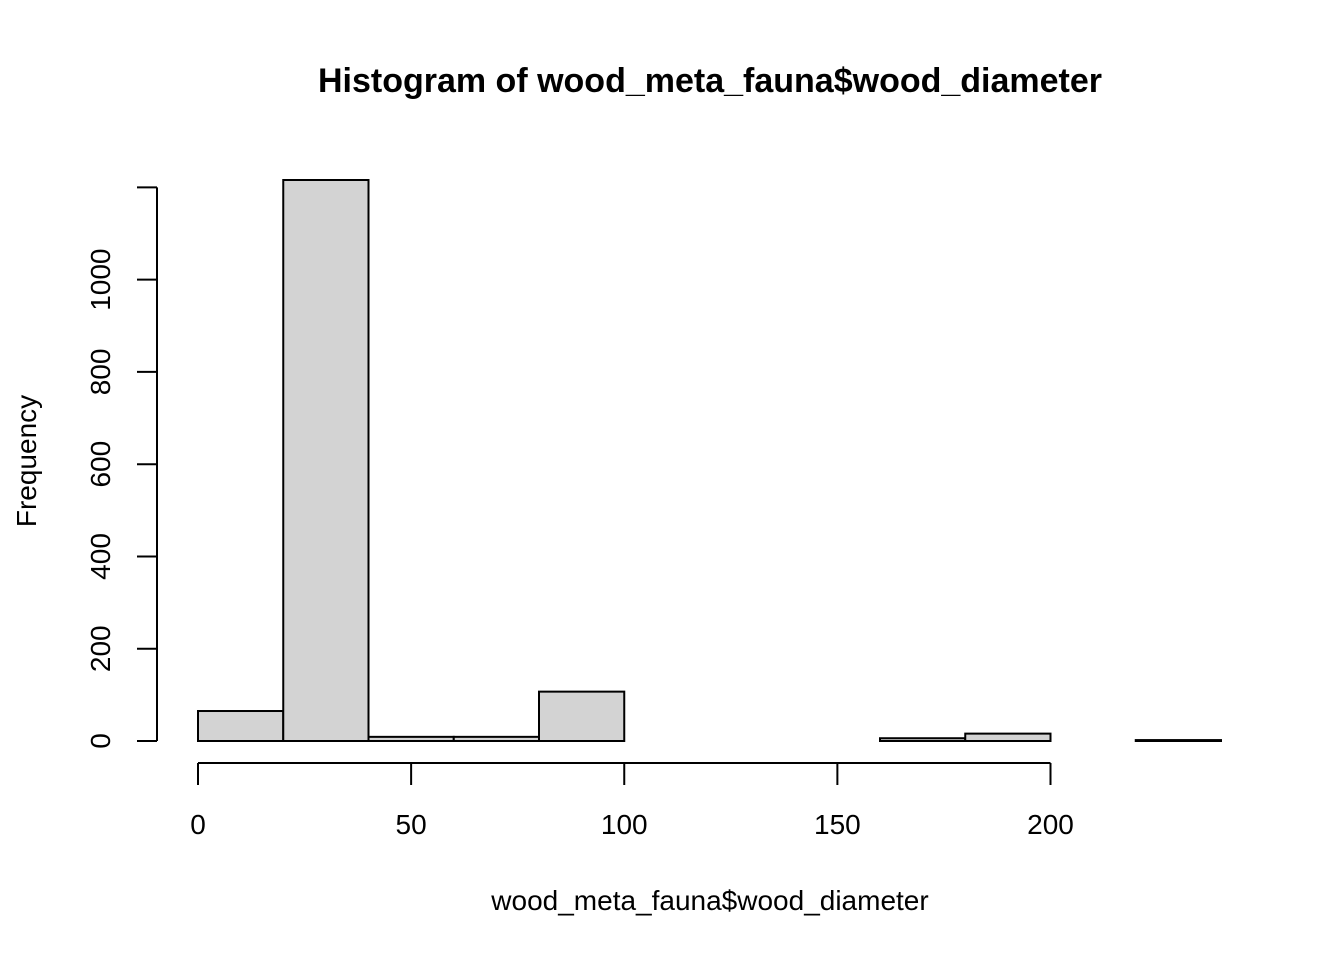 This screenshot has height=960, width=1344. What do you see at coordinates (100, 556) in the screenshot?
I see `y-tick-label-2: 400` at bounding box center [100, 556].